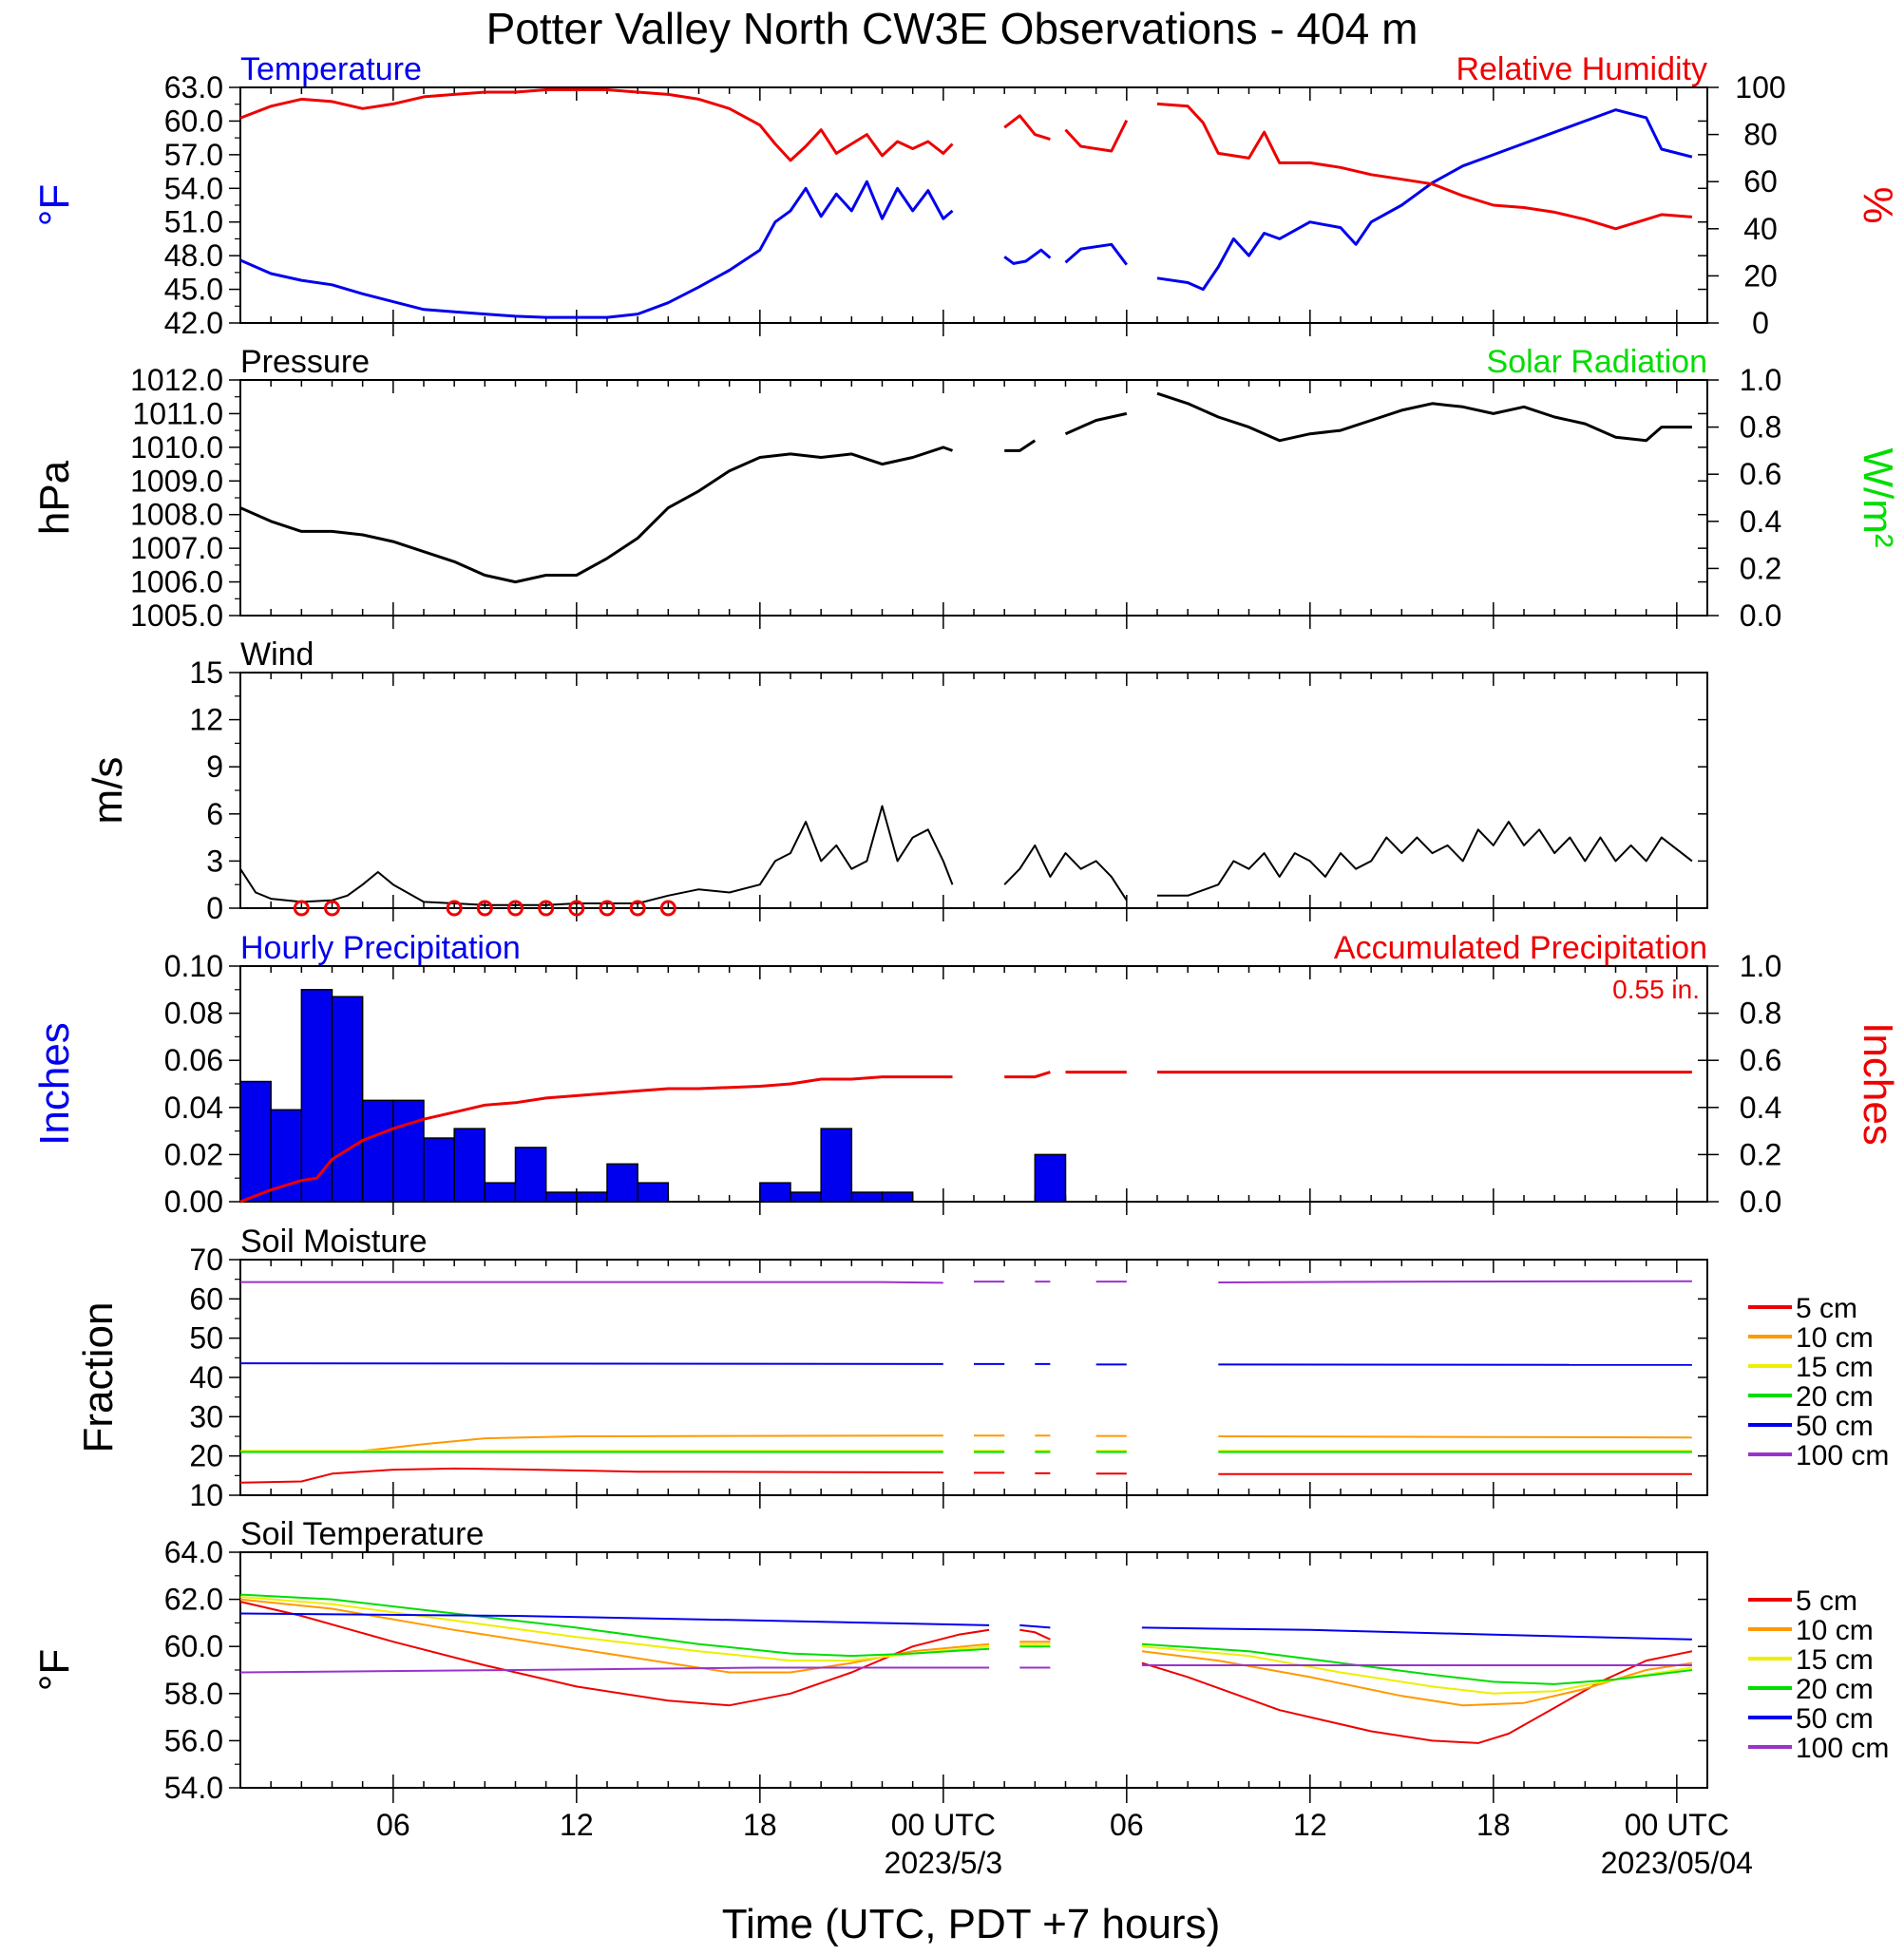 The width and height of the screenshot is (1904, 1955). I want to click on x-date-label: 2023/05/04, so click(1677, 1863).